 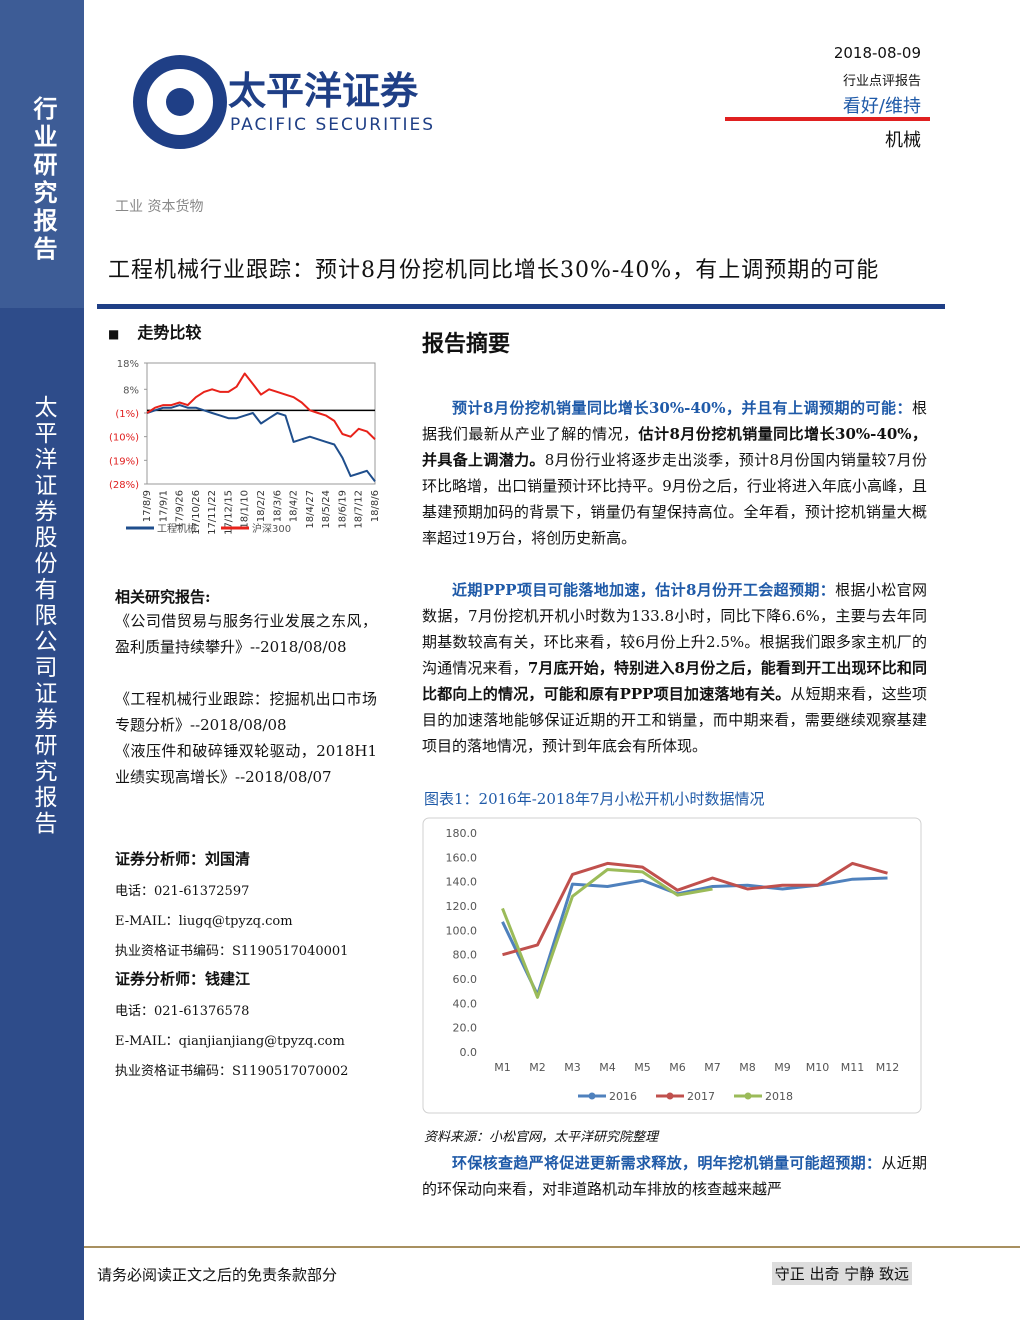 What do you see at coordinates (128, 364) in the screenshot?
I see `y-tick-label: 18%` at bounding box center [128, 364].